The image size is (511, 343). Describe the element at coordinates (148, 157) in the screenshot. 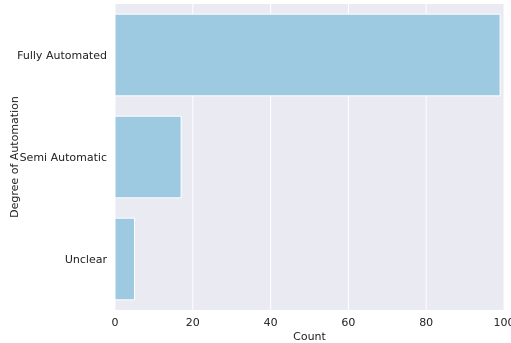

I see `bar-semi-automatic` at that location.